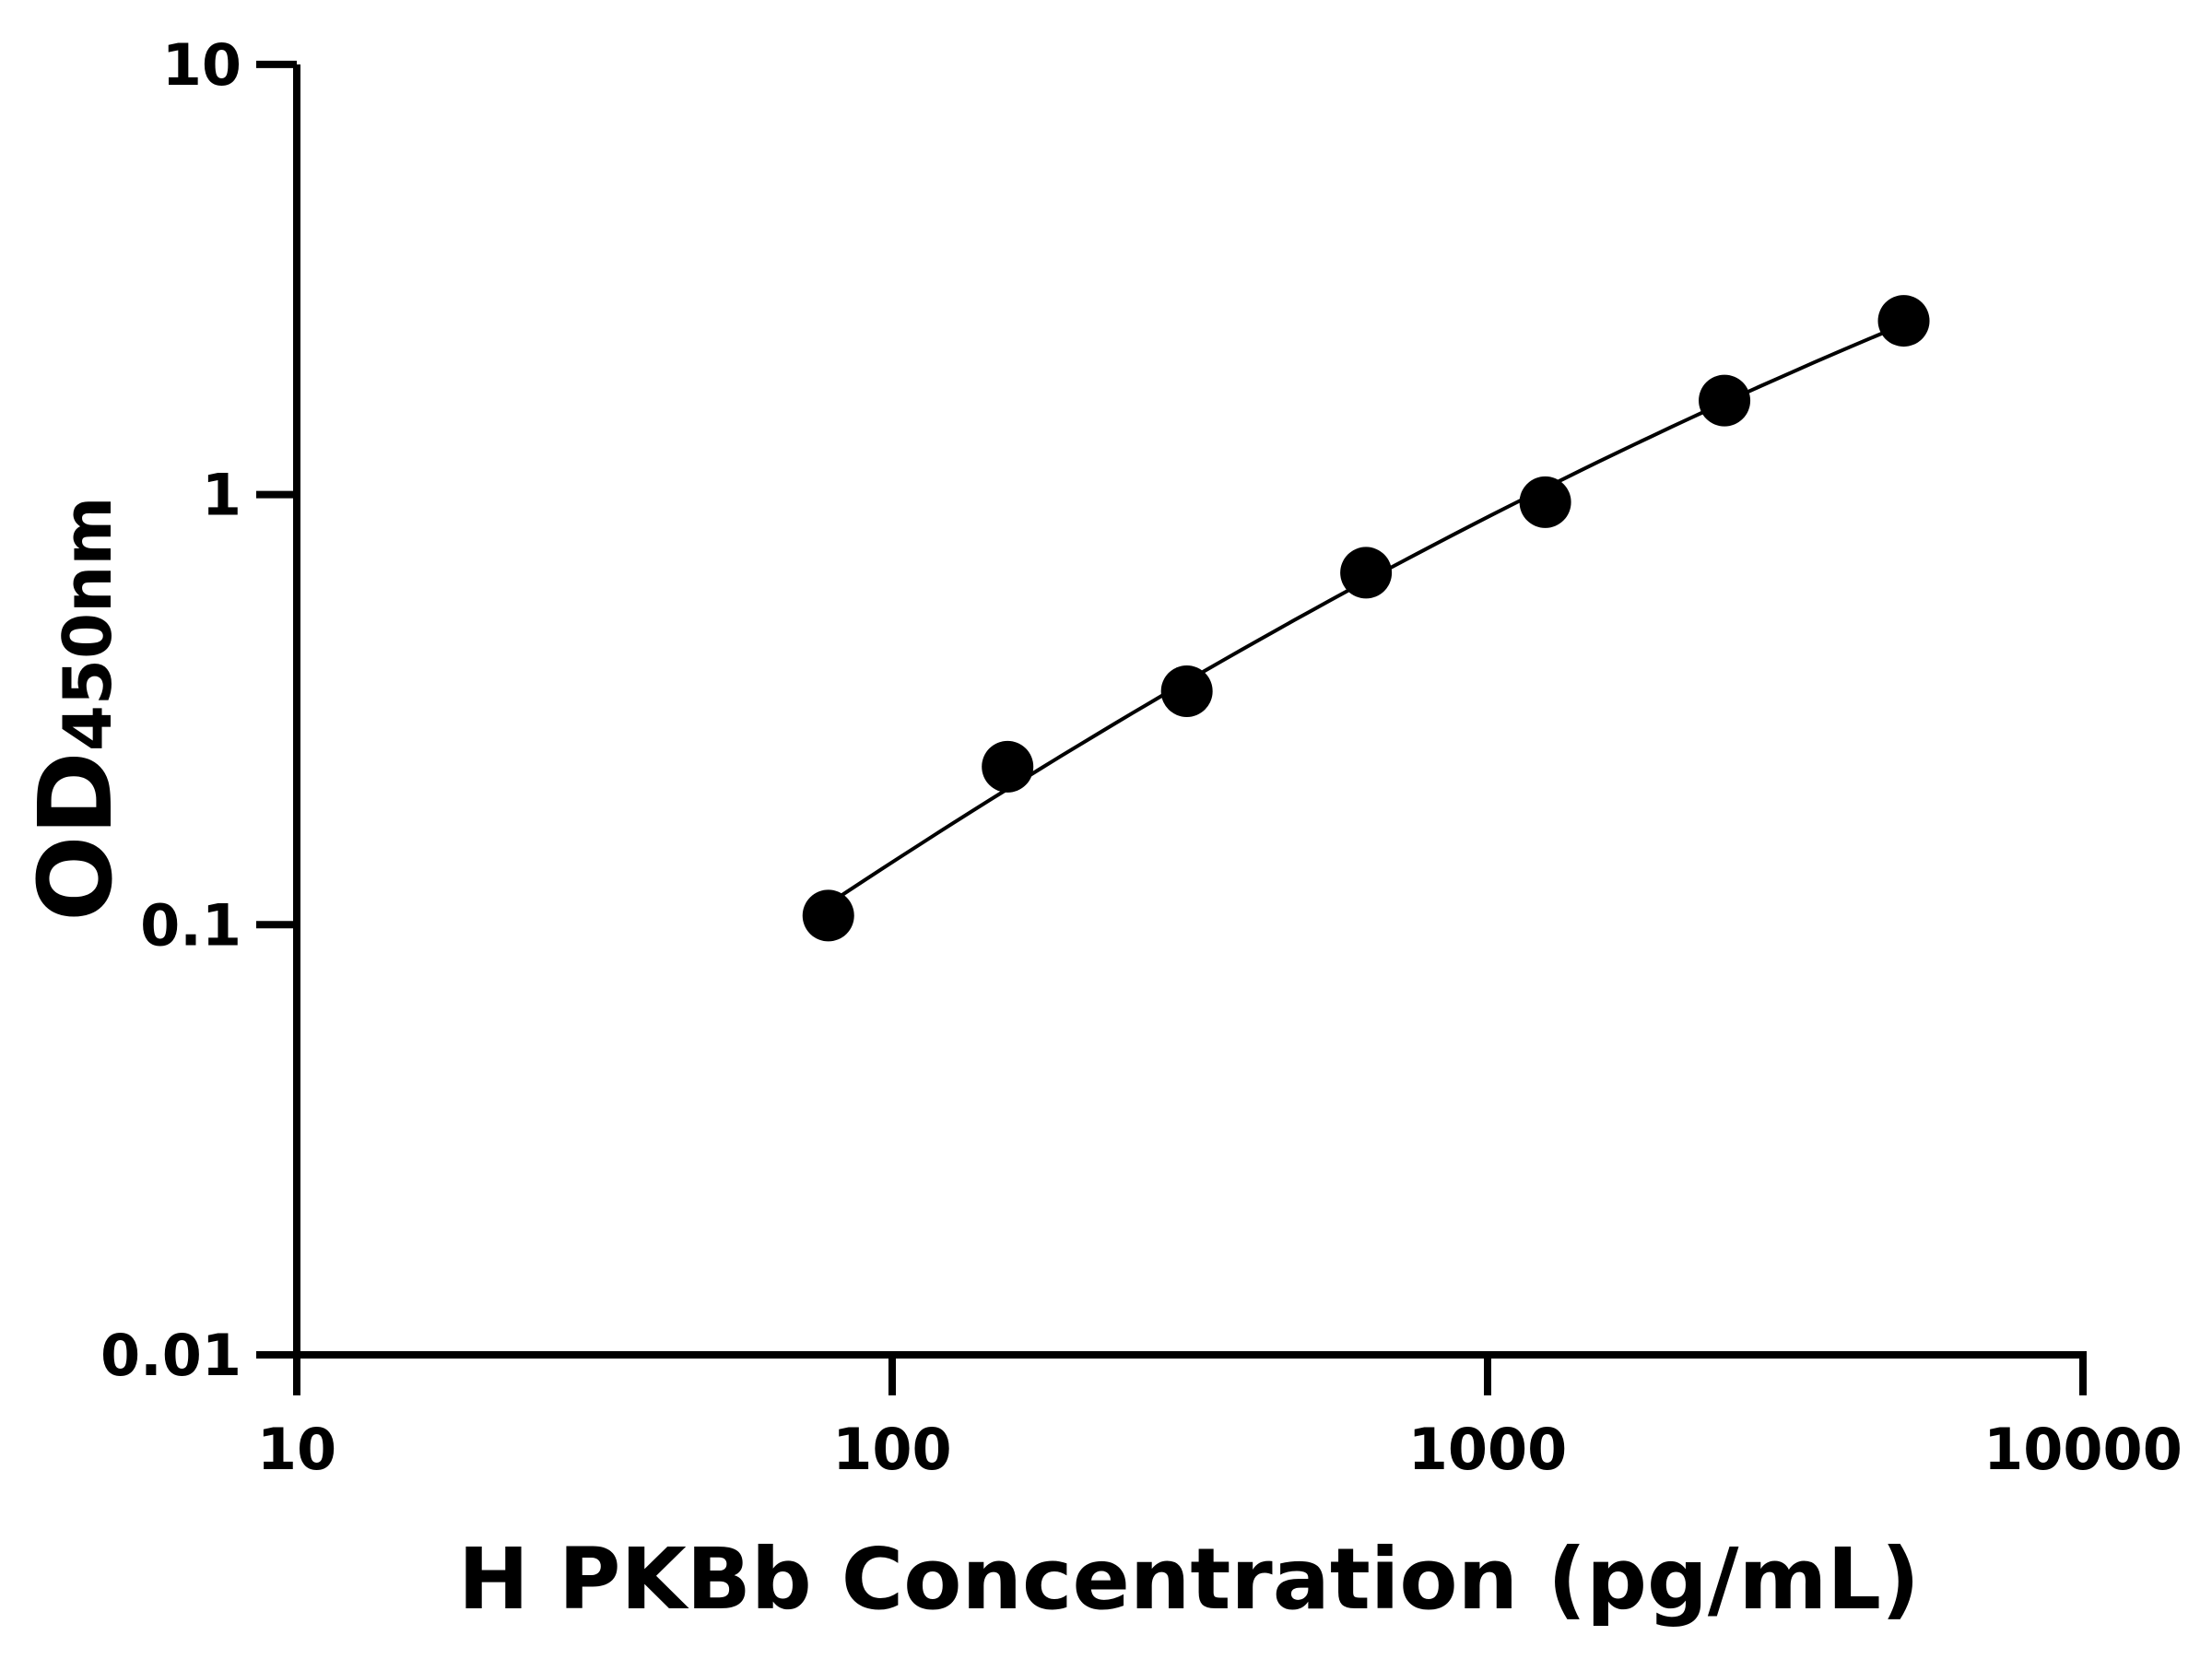 The image size is (2212, 1659). Describe the element at coordinates (1189, 1579) in the screenshot. I see `x-axis-label: H PKBb Concentration (pg/mL)` at that location.